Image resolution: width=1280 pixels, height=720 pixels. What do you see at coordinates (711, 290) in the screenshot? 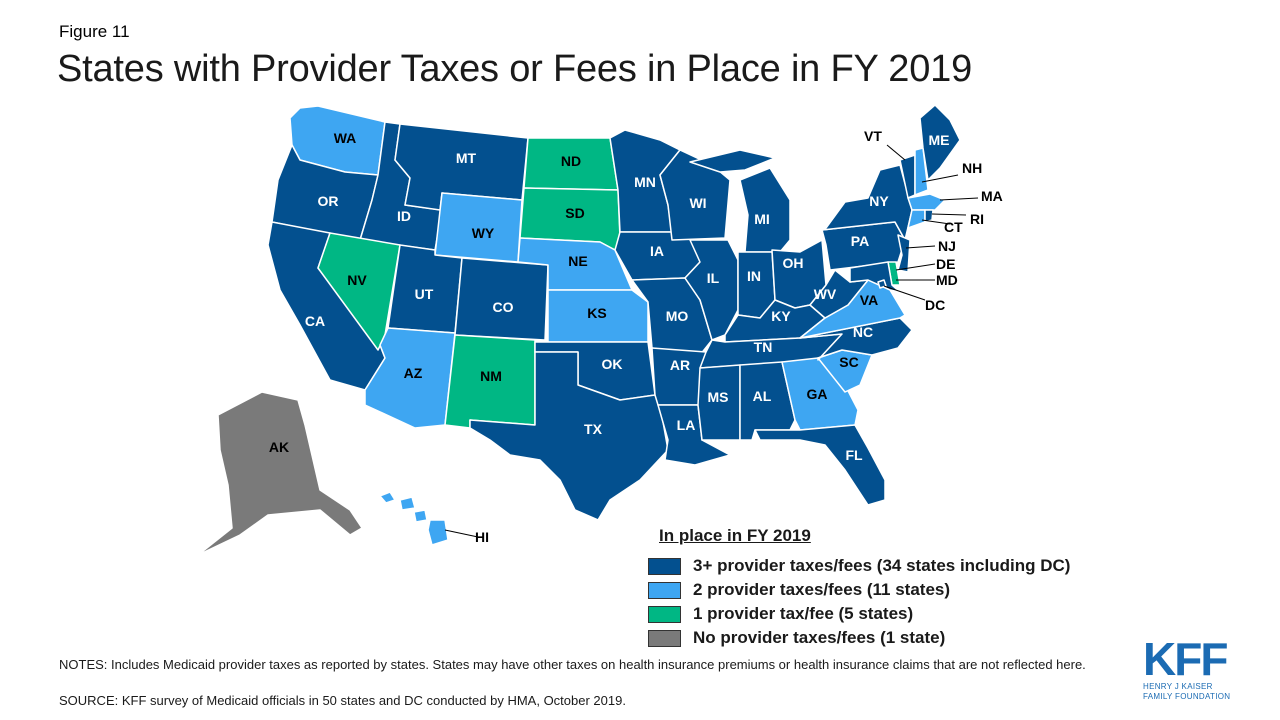
I see `state-il` at bounding box center [711, 290].